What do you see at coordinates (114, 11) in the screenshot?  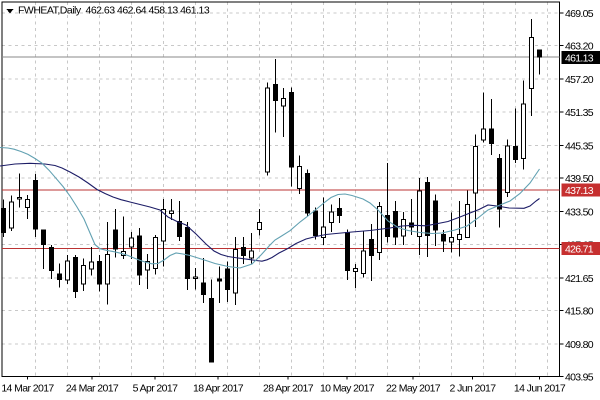 I see `svg-text:FWHEAT,Daily 462.63 462.64 45: FWHEAT,Daily 462.63 462.64 458.13 461.13` at bounding box center [114, 11].